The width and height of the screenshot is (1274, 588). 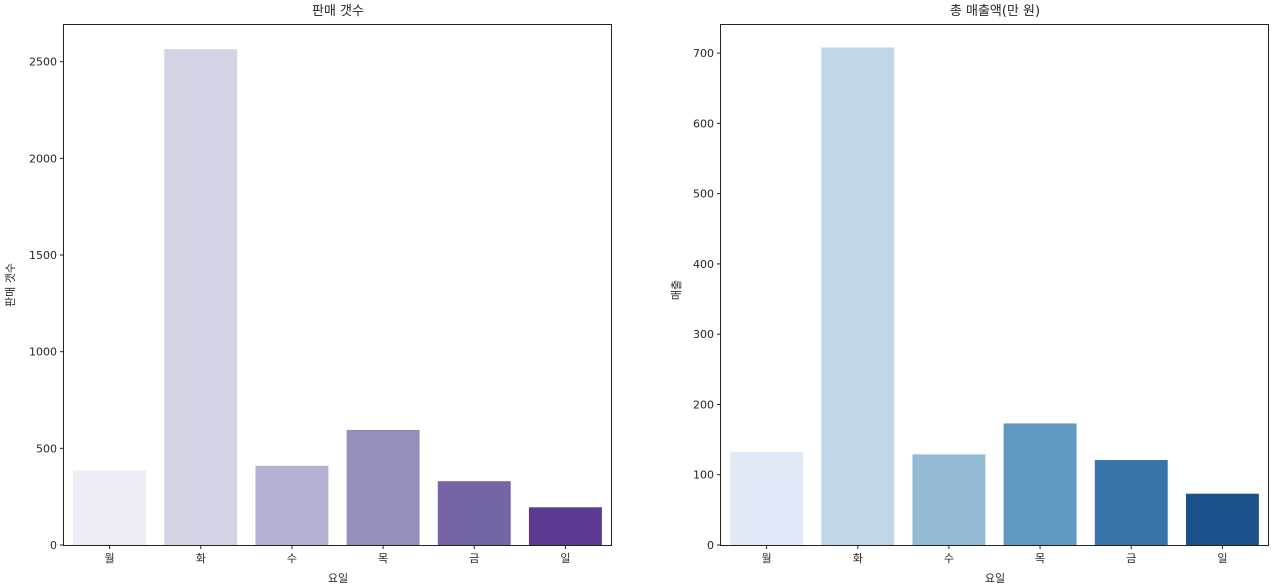 I want to click on y-axis-label: 매출, so click(x=676, y=290).